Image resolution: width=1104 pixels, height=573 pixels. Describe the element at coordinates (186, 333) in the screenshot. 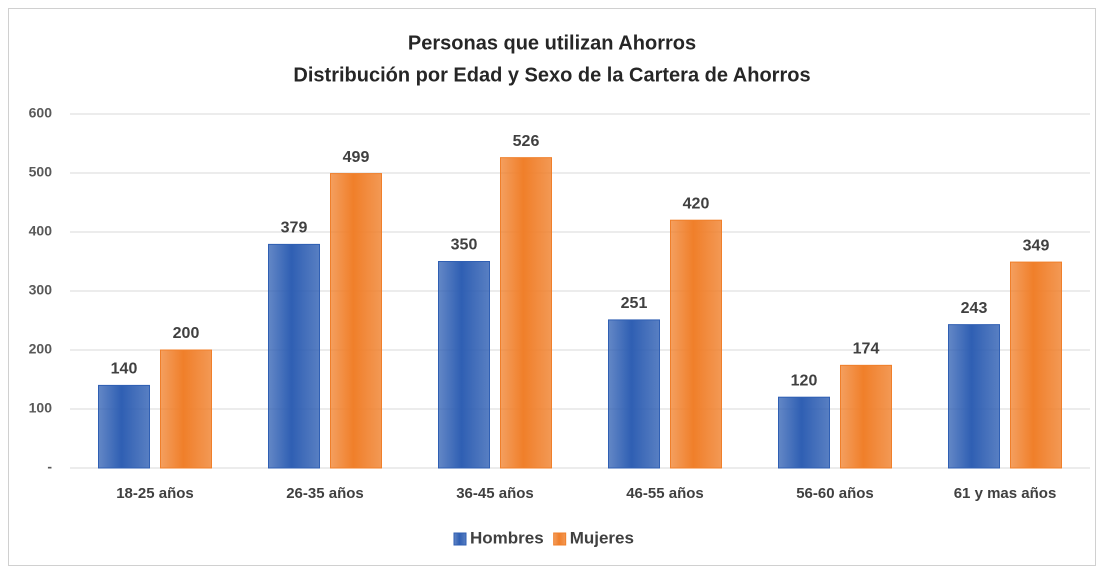

I see `value-label: 200` at that location.